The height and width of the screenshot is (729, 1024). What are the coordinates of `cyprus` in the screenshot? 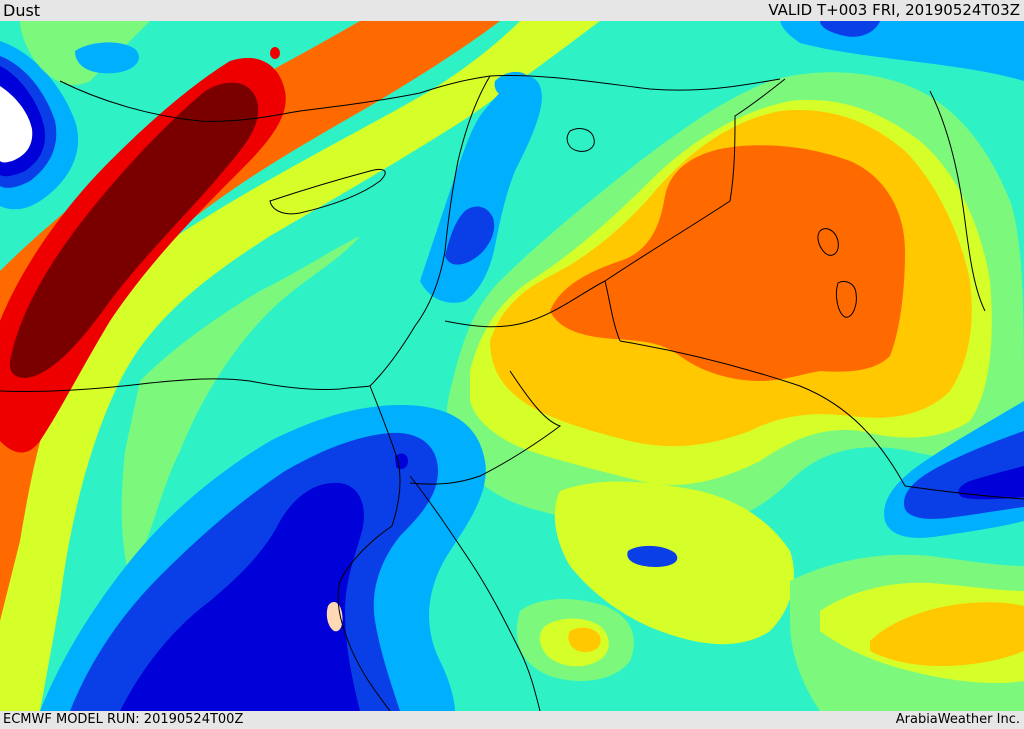 It's located at (327, 191).